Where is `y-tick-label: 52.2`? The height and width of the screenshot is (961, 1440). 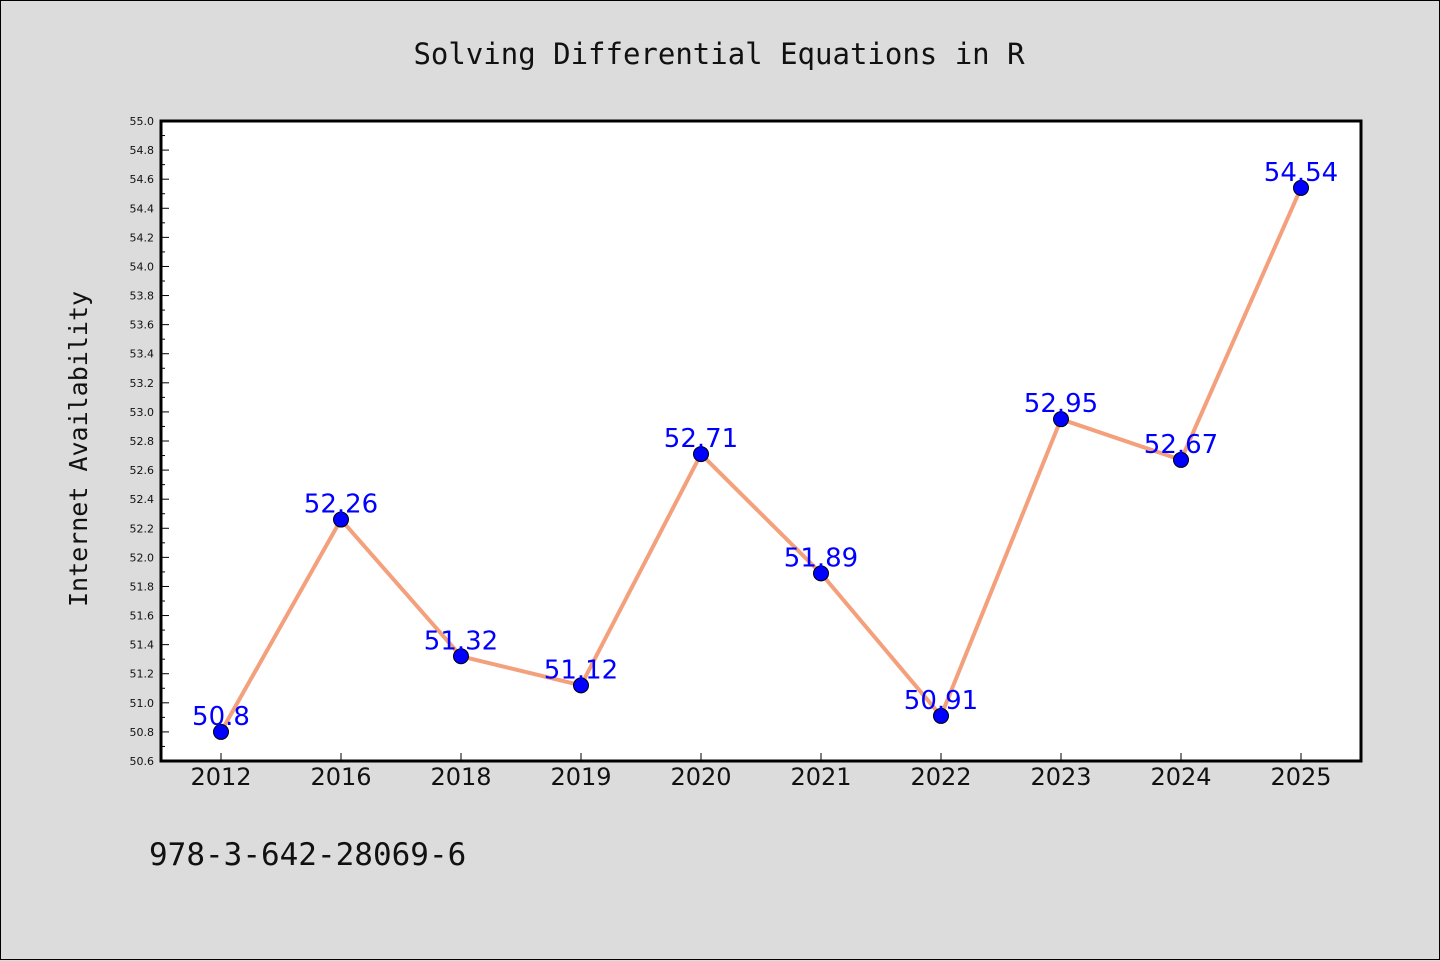 y-tick-label: 52.2 is located at coordinates (142, 528).